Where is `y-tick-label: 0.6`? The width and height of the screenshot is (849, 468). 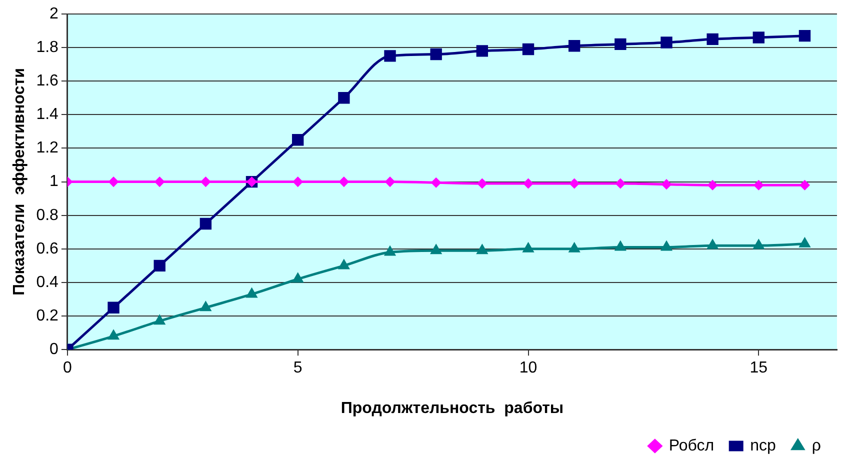 y-tick-label: 0.6 is located at coordinates (47, 249).